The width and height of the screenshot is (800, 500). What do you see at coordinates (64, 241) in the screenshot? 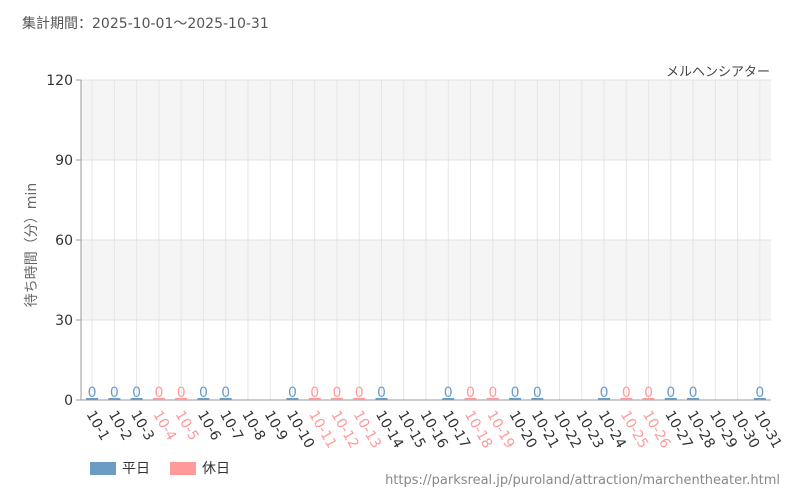
I see `y-tick-label: 60` at bounding box center [64, 241].